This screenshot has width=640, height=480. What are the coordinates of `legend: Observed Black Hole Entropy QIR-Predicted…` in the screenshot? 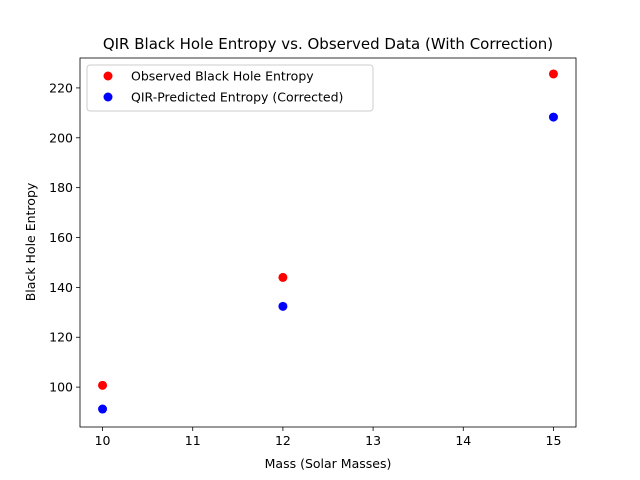 It's located at (230, 88).